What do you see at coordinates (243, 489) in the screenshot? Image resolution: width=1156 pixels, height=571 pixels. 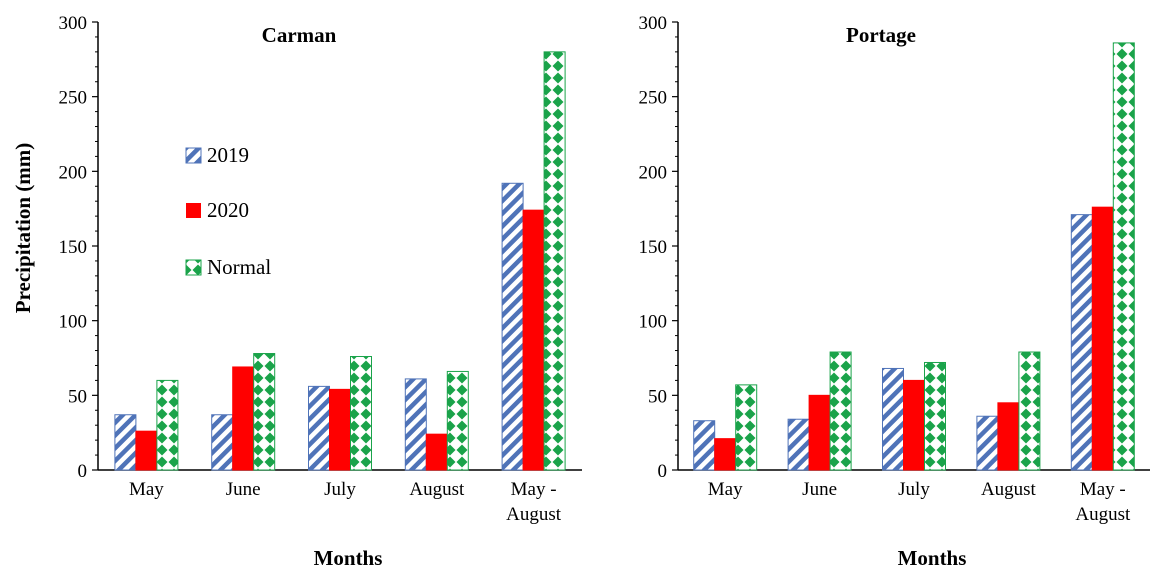 I see `carman-category-label: June` at bounding box center [243, 489].